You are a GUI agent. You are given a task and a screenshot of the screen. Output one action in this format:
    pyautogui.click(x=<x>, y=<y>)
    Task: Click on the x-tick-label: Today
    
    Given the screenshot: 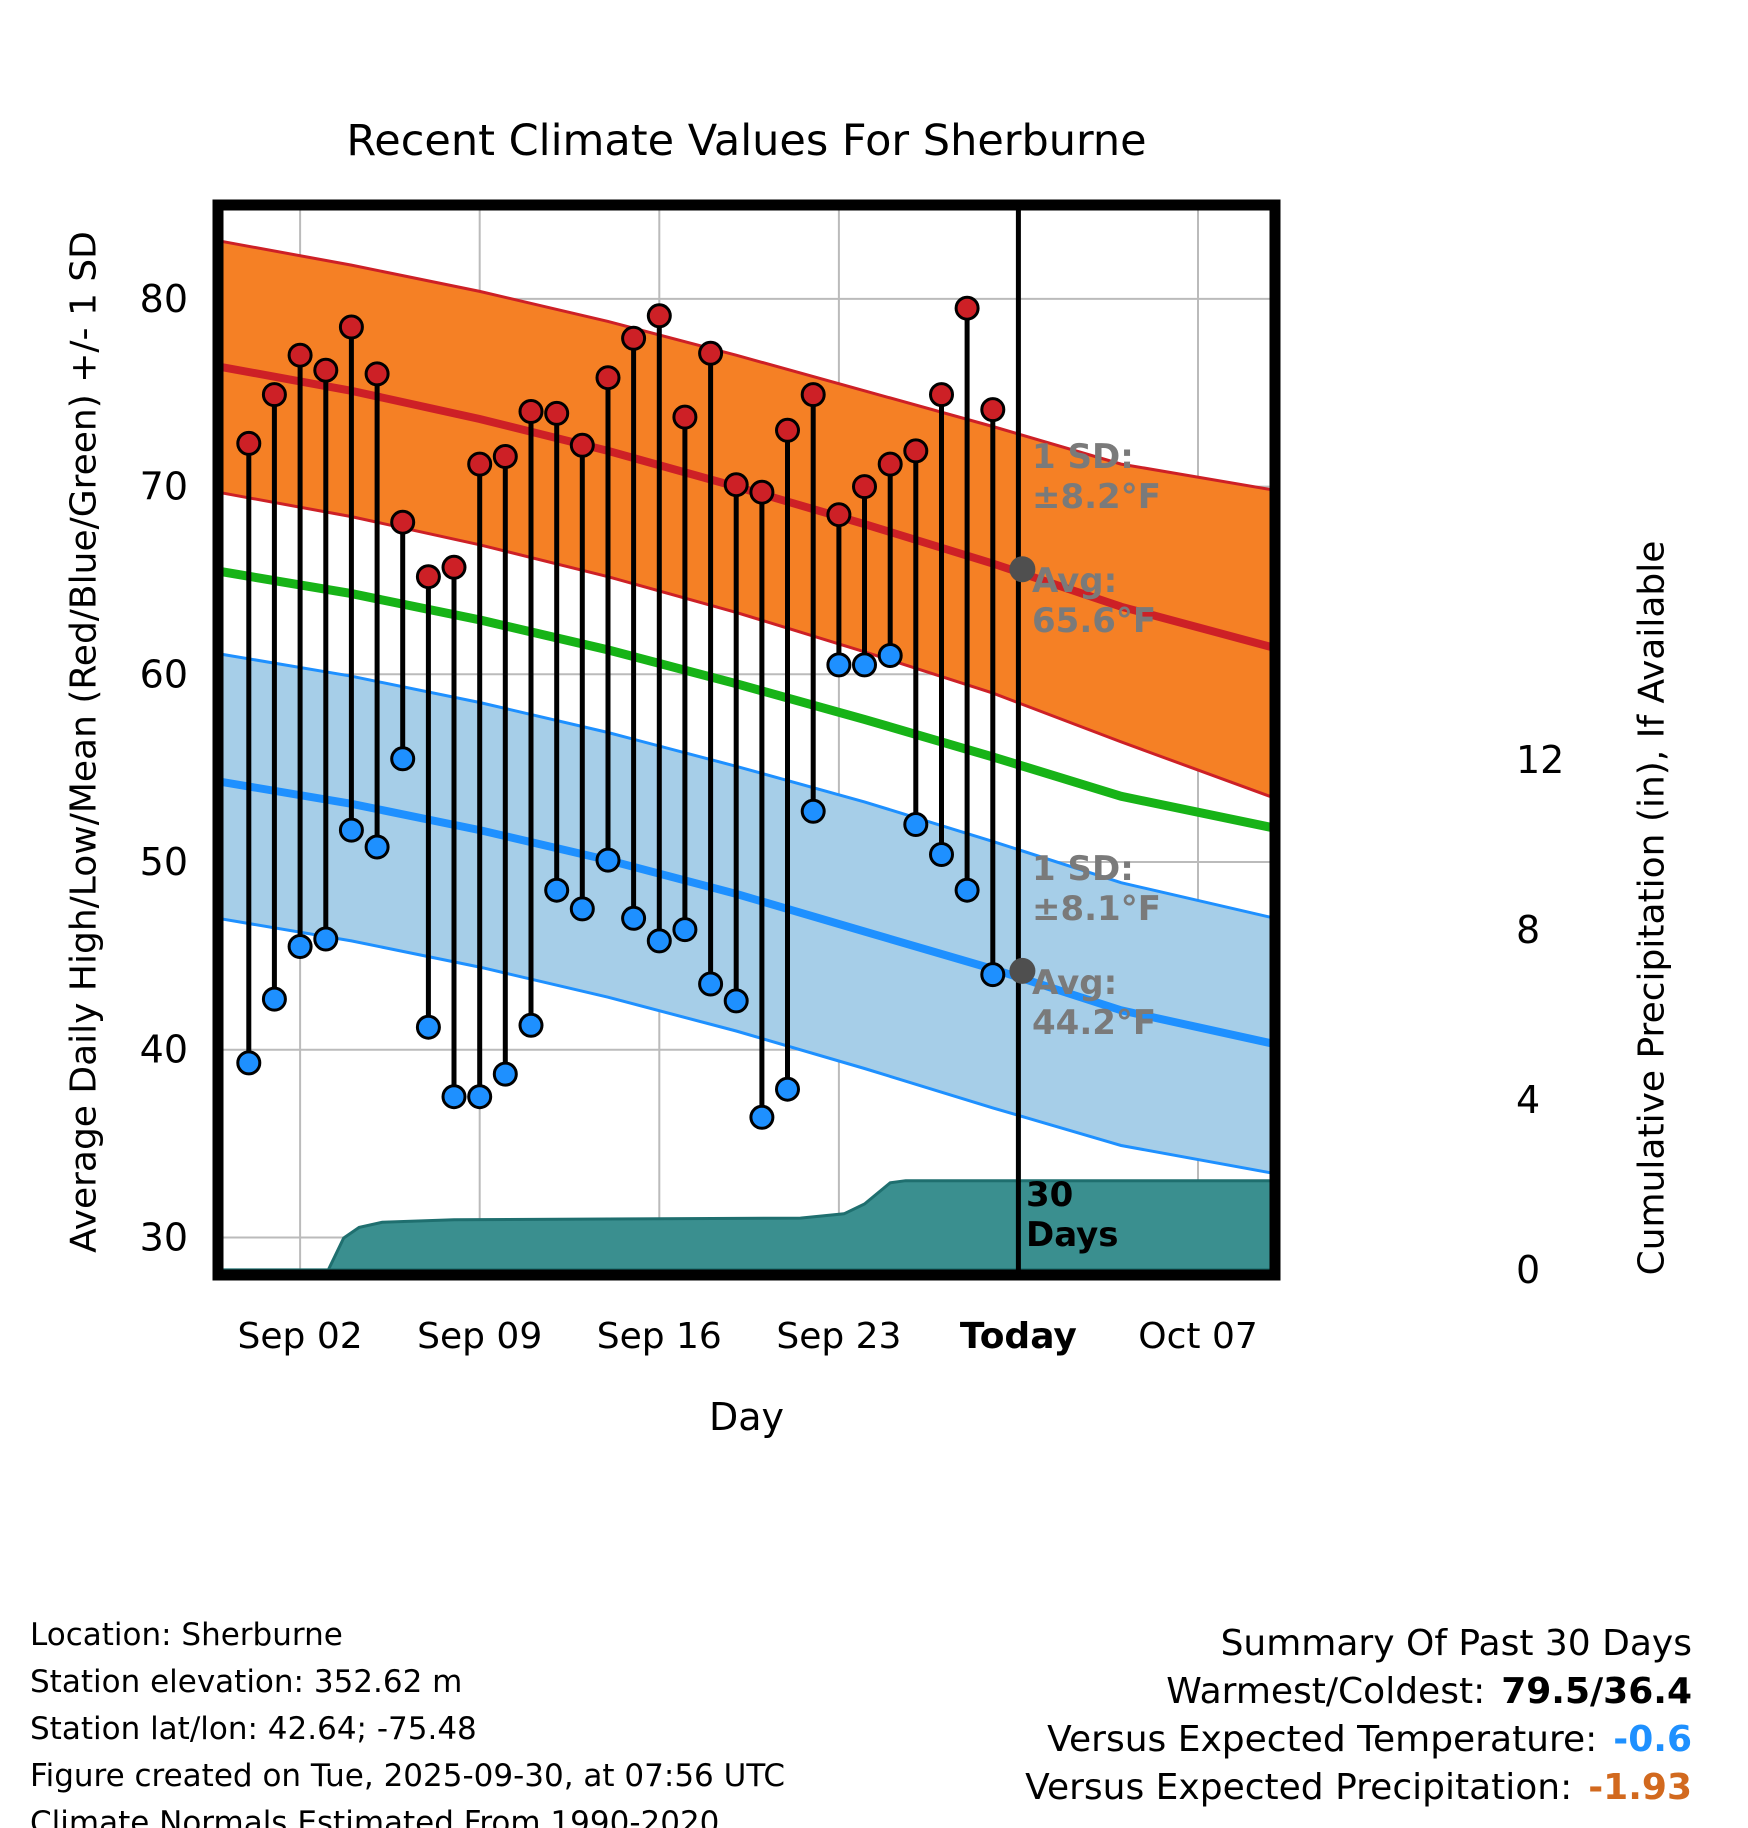 What is the action you would take?
    pyautogui.click(x=1018, y=1336)
    